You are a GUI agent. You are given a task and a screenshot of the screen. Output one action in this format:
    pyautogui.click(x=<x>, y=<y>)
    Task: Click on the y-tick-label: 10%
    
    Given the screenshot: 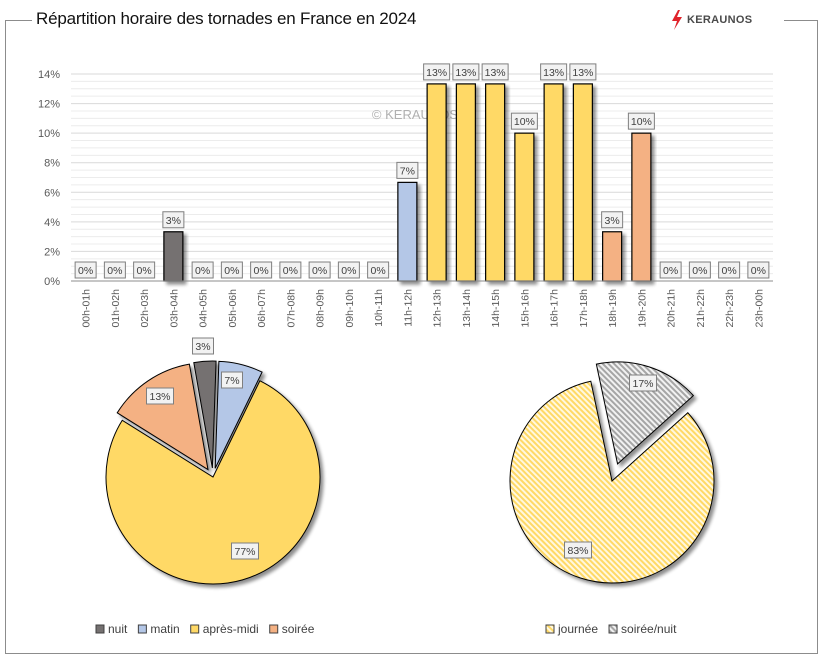 What is the action you would take?
    pyautogui.click(x=49, y=134)
    